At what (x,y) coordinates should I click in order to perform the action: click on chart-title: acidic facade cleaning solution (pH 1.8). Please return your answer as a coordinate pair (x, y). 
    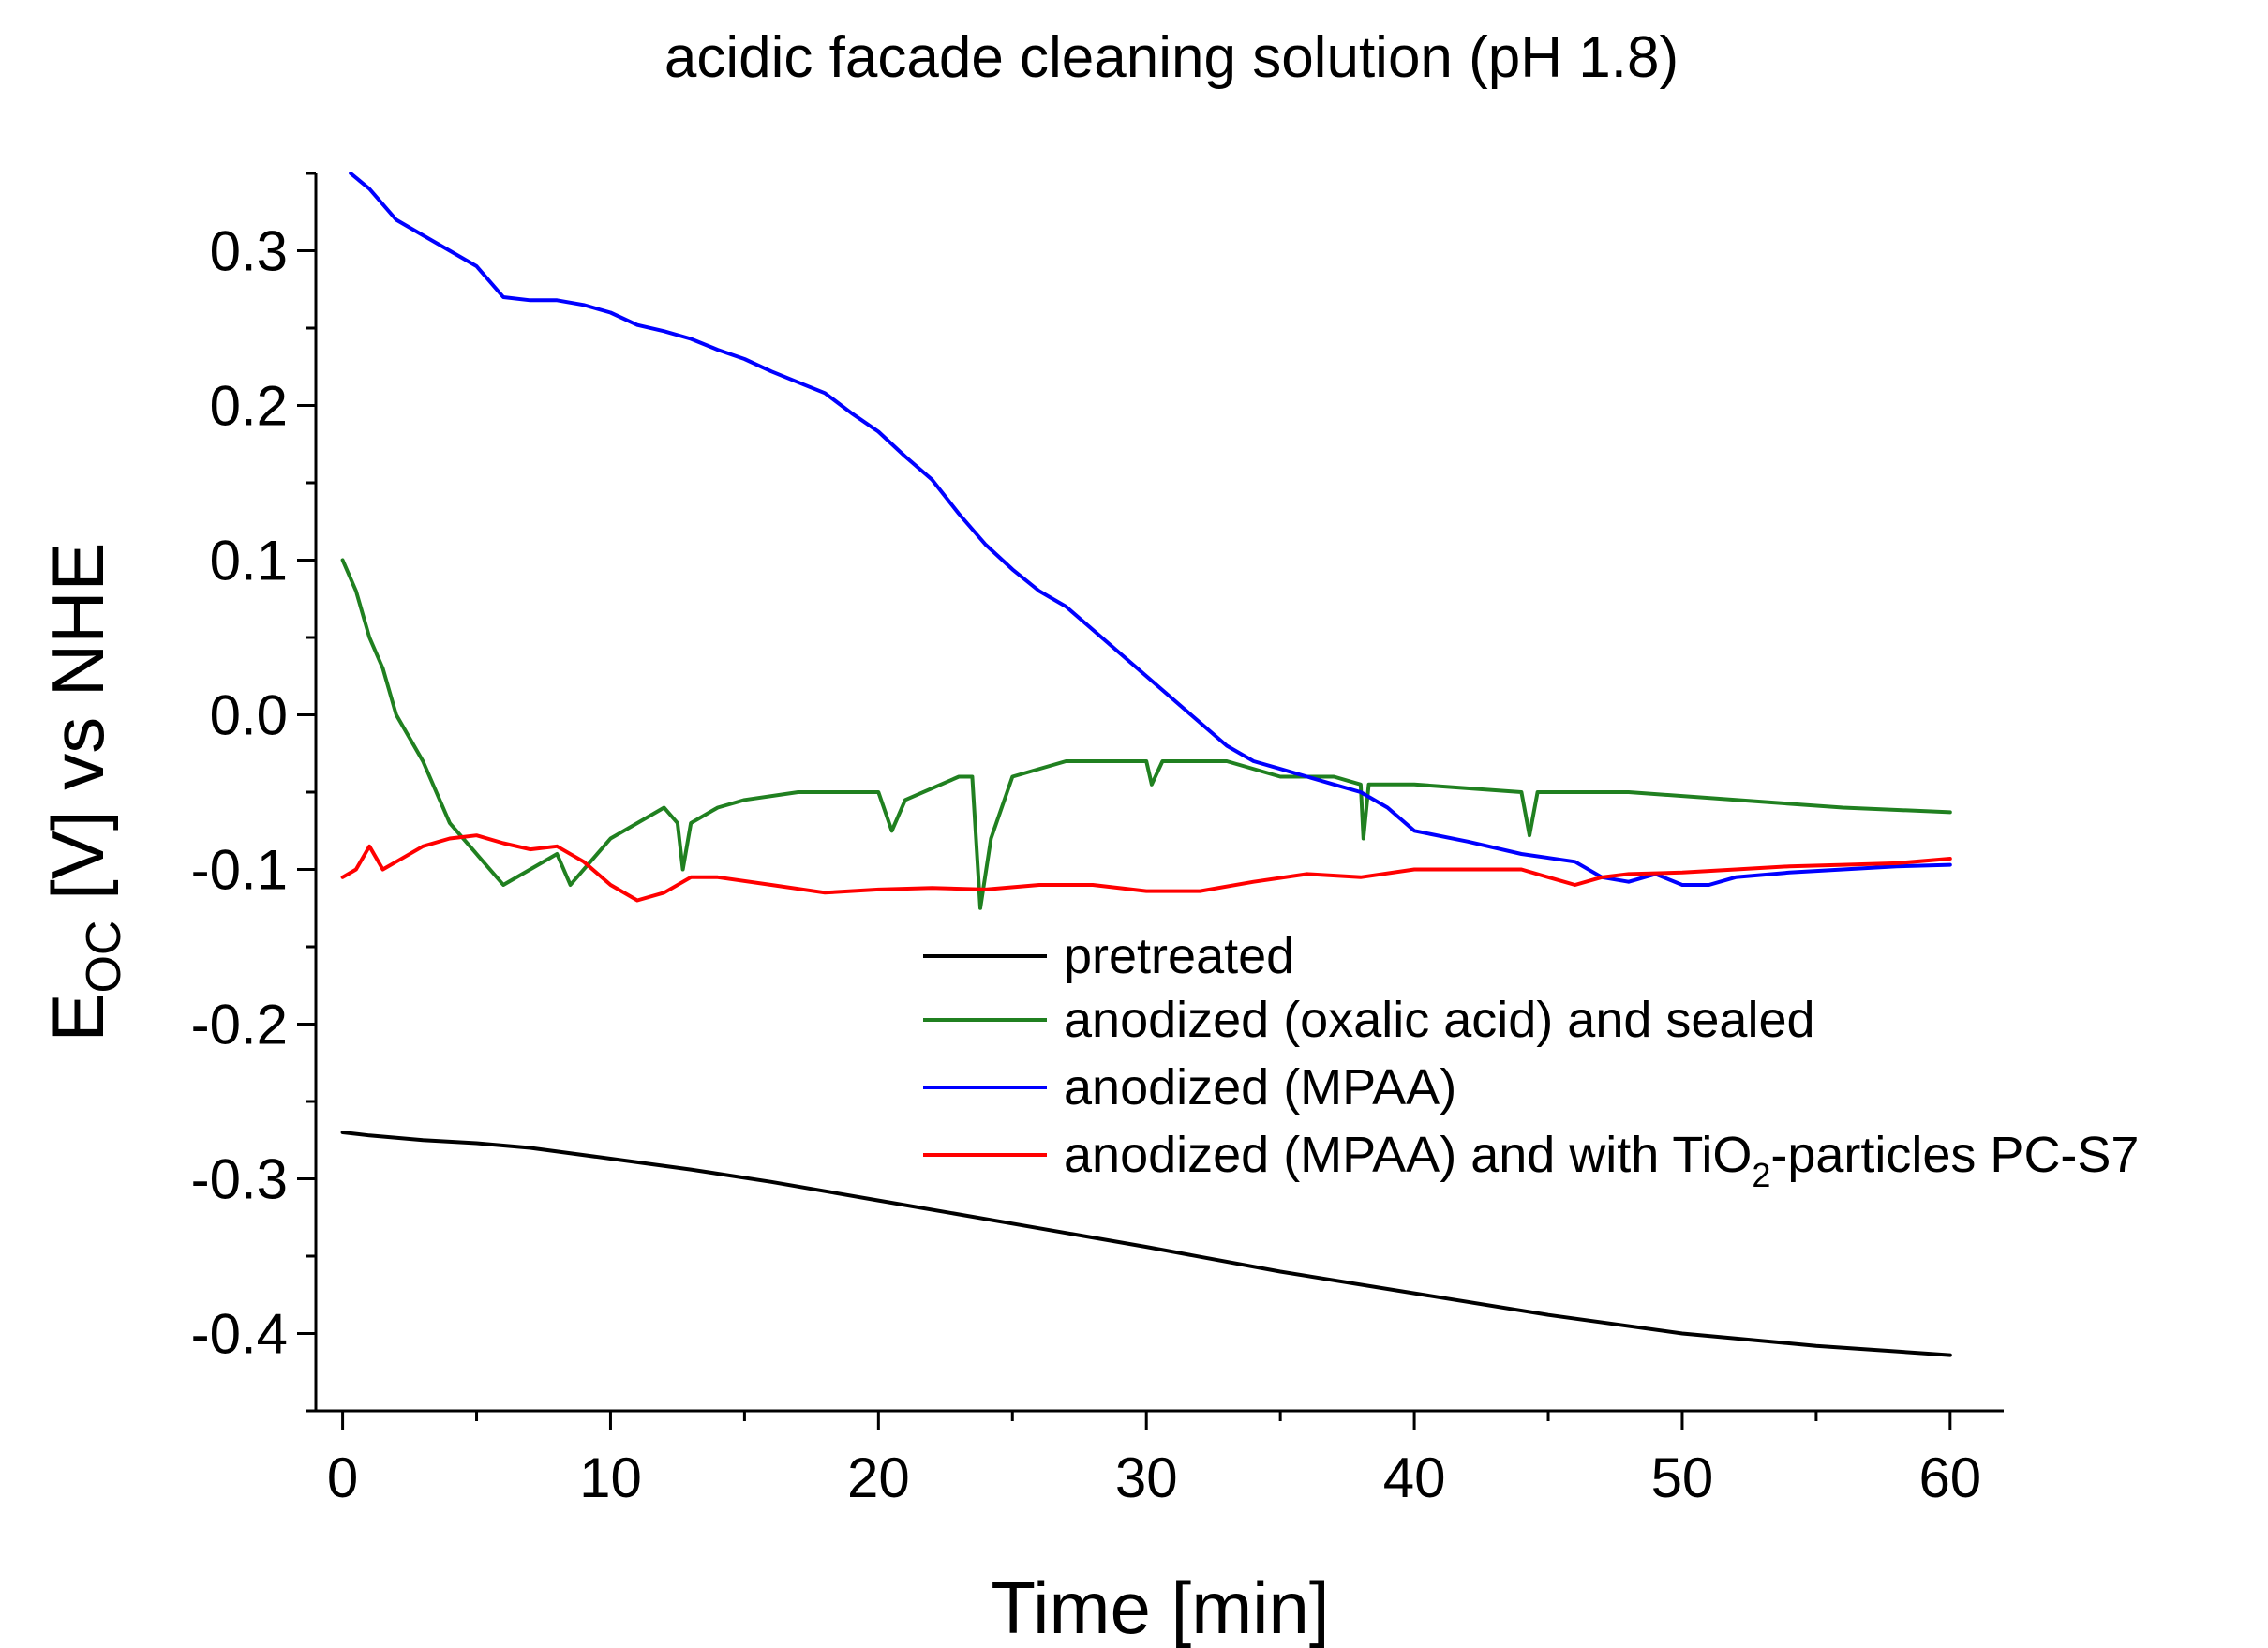
    Looking at the image, I should click on (1171, 58).